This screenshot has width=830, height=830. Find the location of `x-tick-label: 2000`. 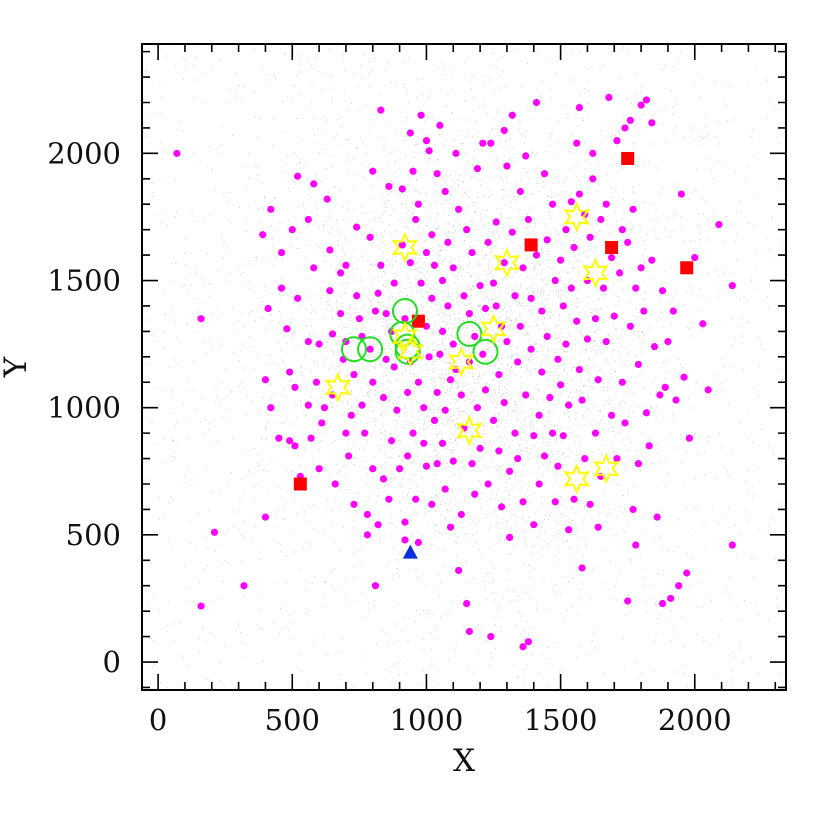

x-tick-label: 2000 is located at coordinates (695, 720).